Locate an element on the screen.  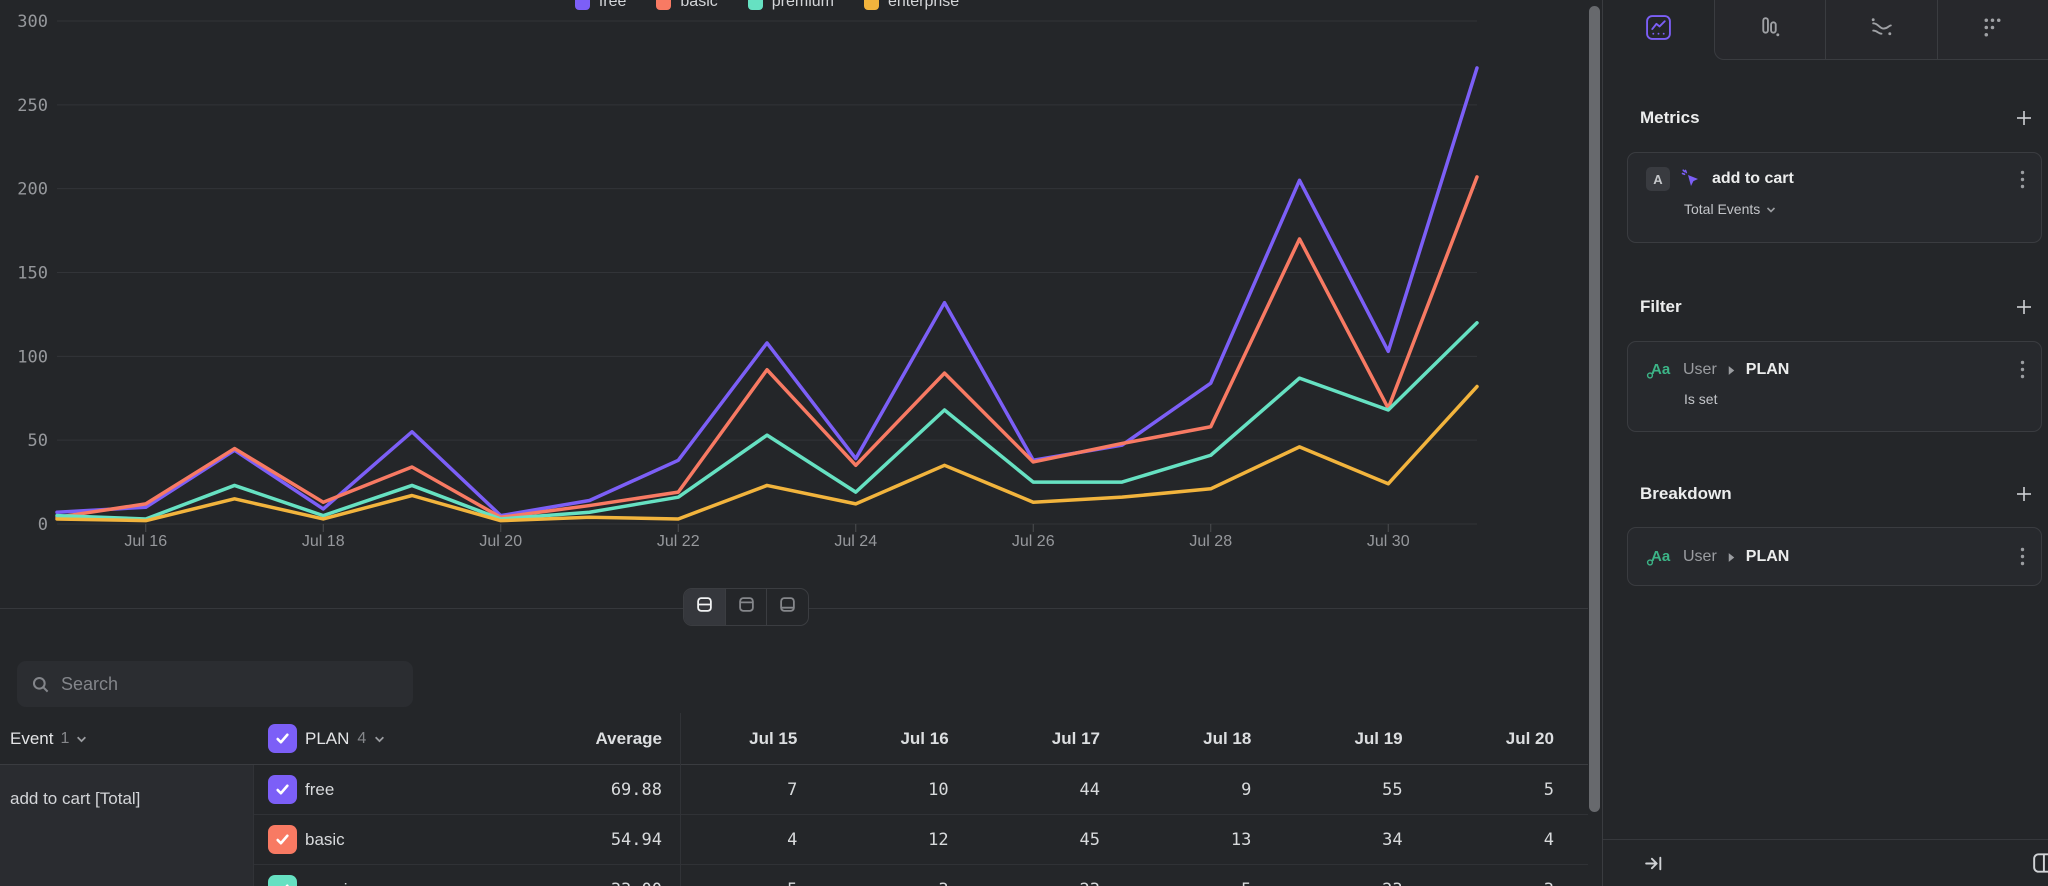
tab-funnels is located at coordinates (1769, 30).